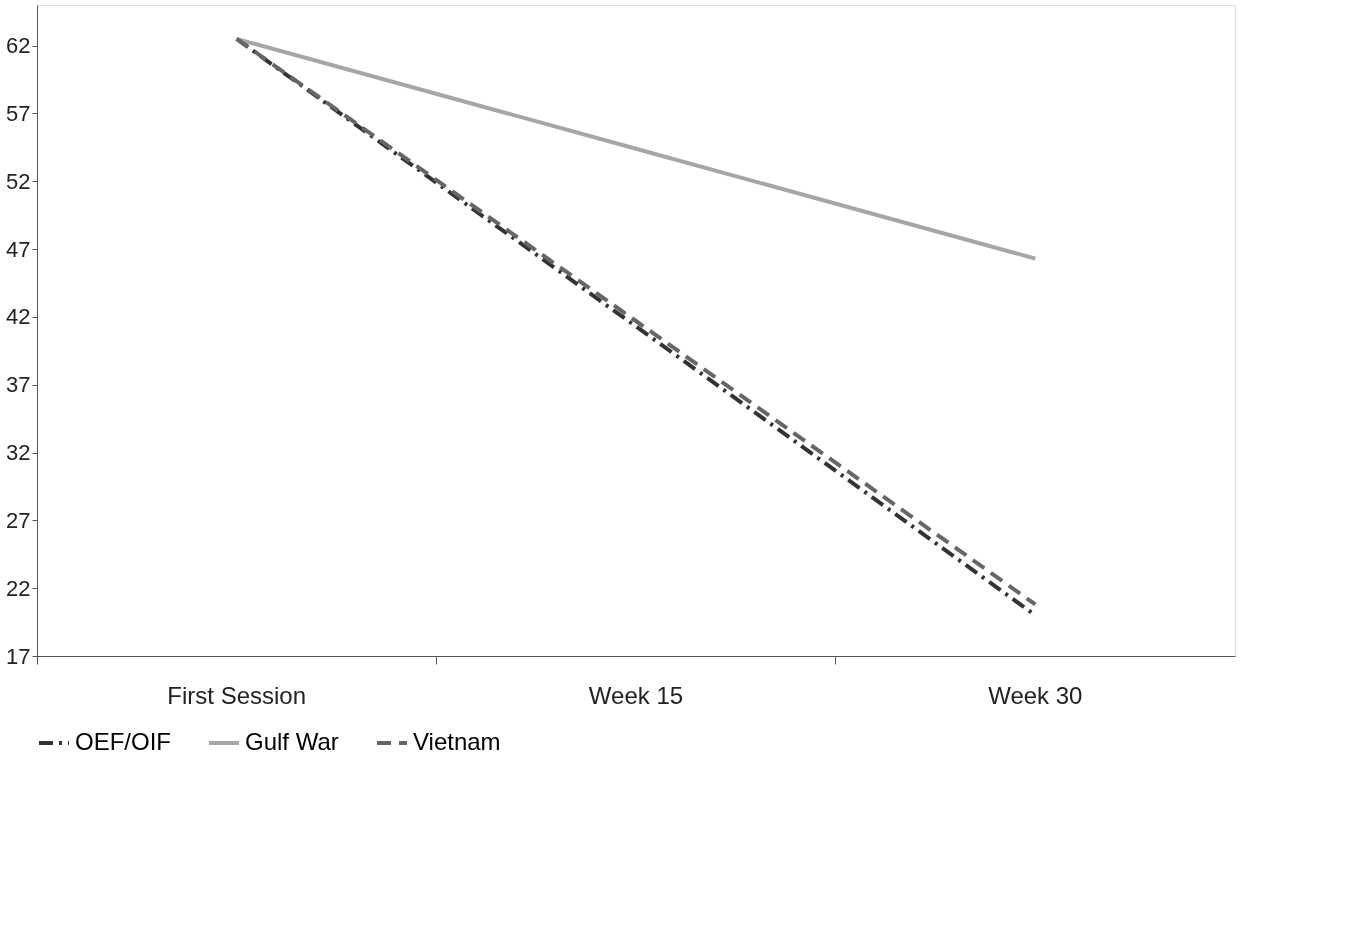  I want to click on y-tick-label: 17, so click(18, 656).